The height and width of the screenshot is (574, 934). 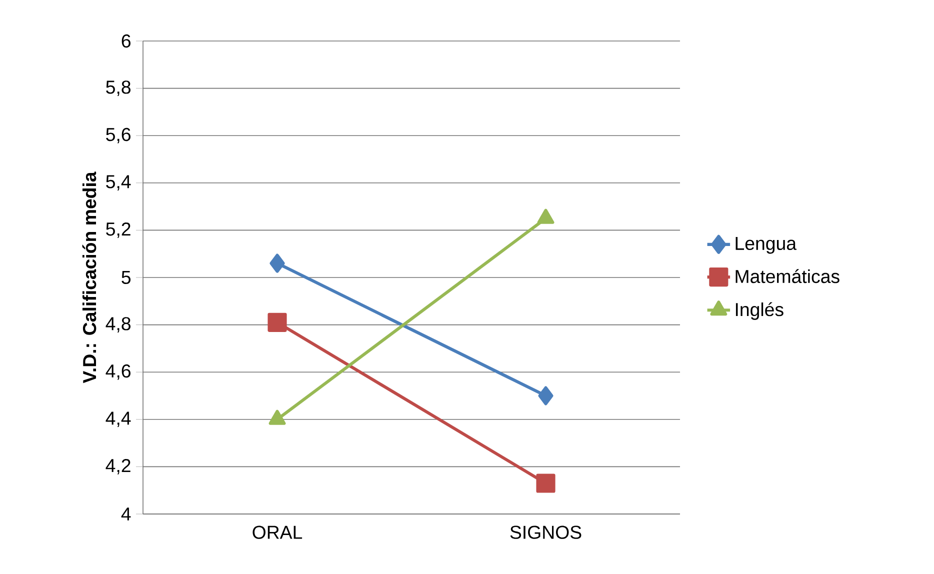 I want to click on y-tick-label: 4,8, so click(x=118, y=325).